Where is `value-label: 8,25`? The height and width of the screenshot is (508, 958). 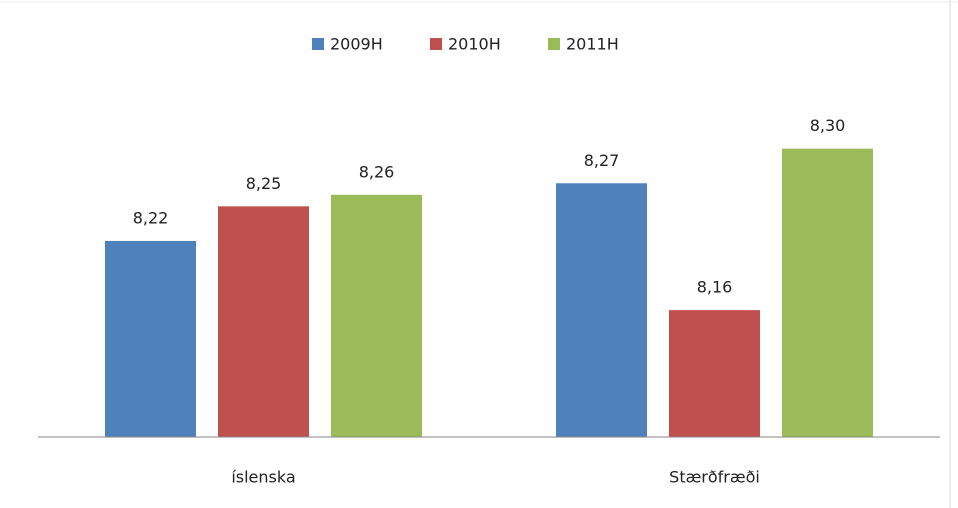
value-label: 8,25 is located at coordinates (264, 183).